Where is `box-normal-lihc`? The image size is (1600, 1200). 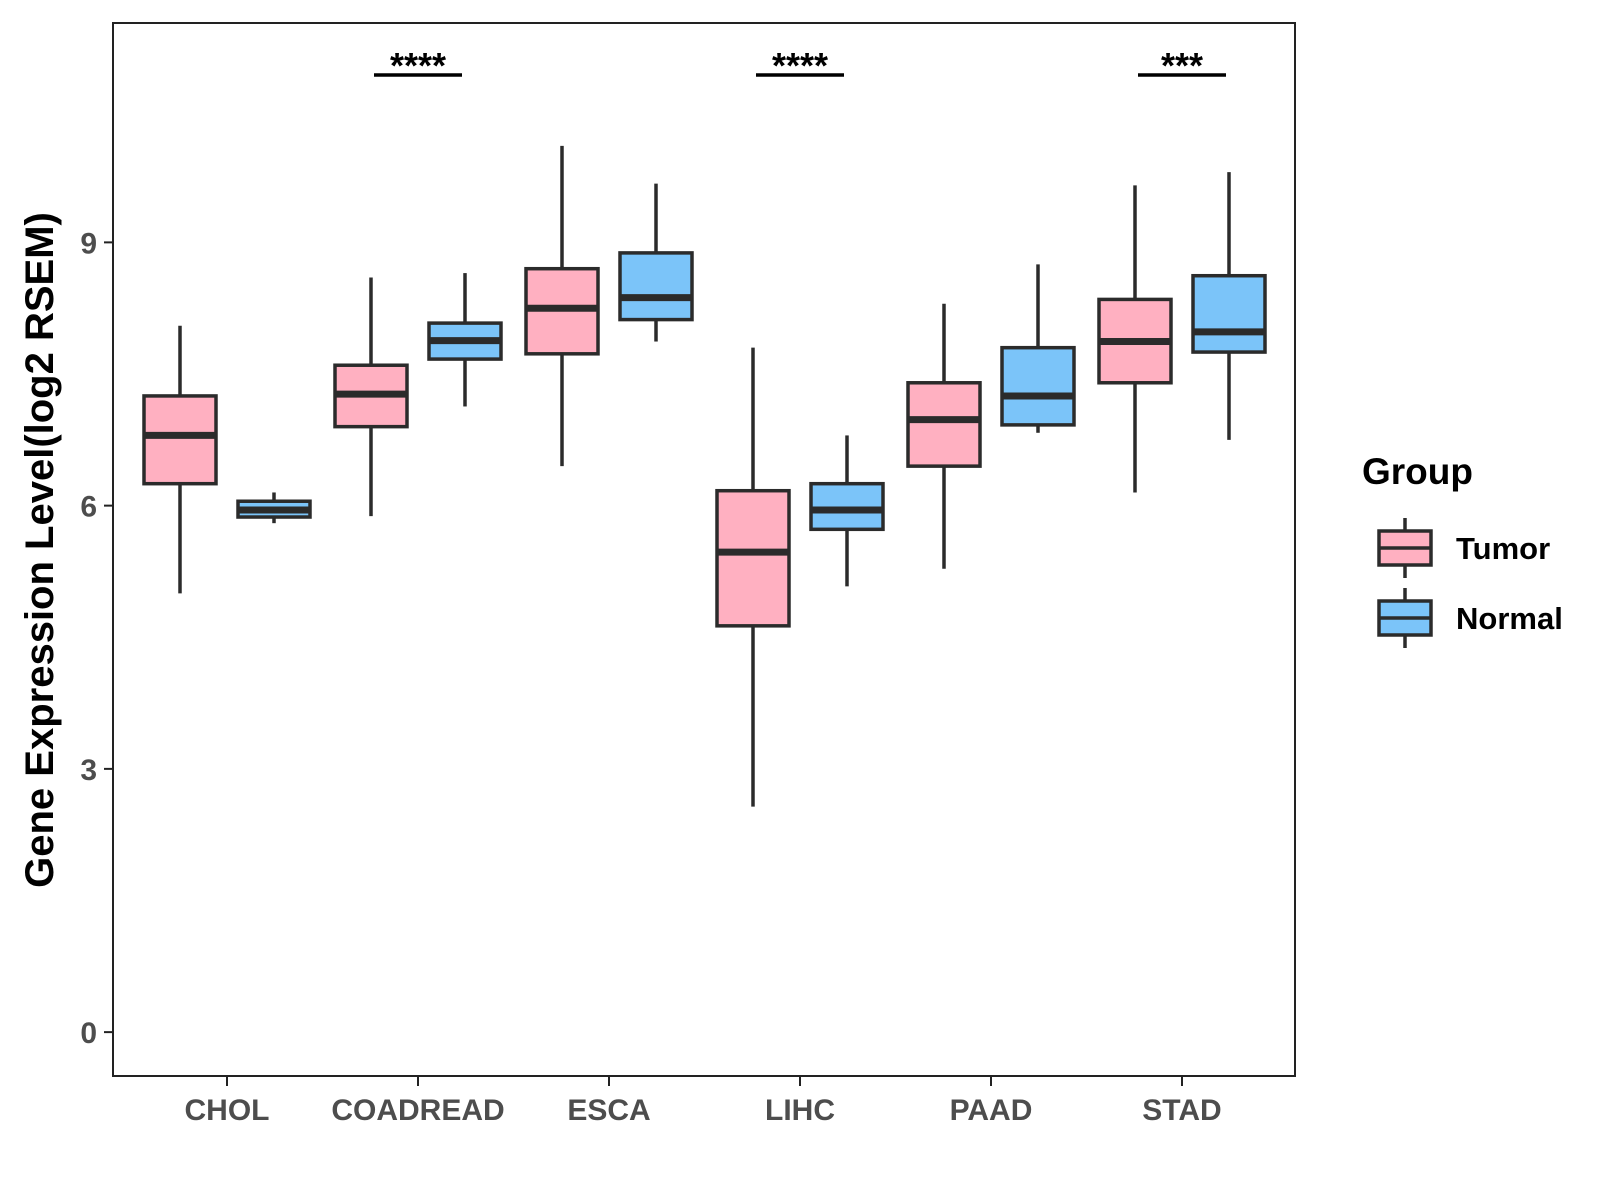 box-normal-lihc is located at coordinates (847, 511).